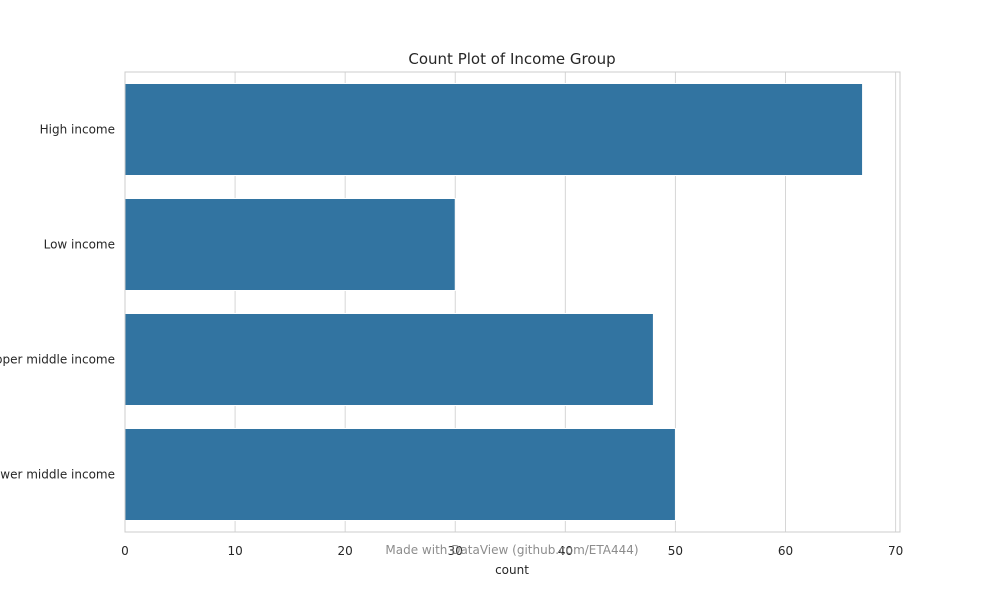  What do you see at coordinates (345, 551) in the screenshot?
I see `x-tick-label: 20` at bounding box center [345, 551].